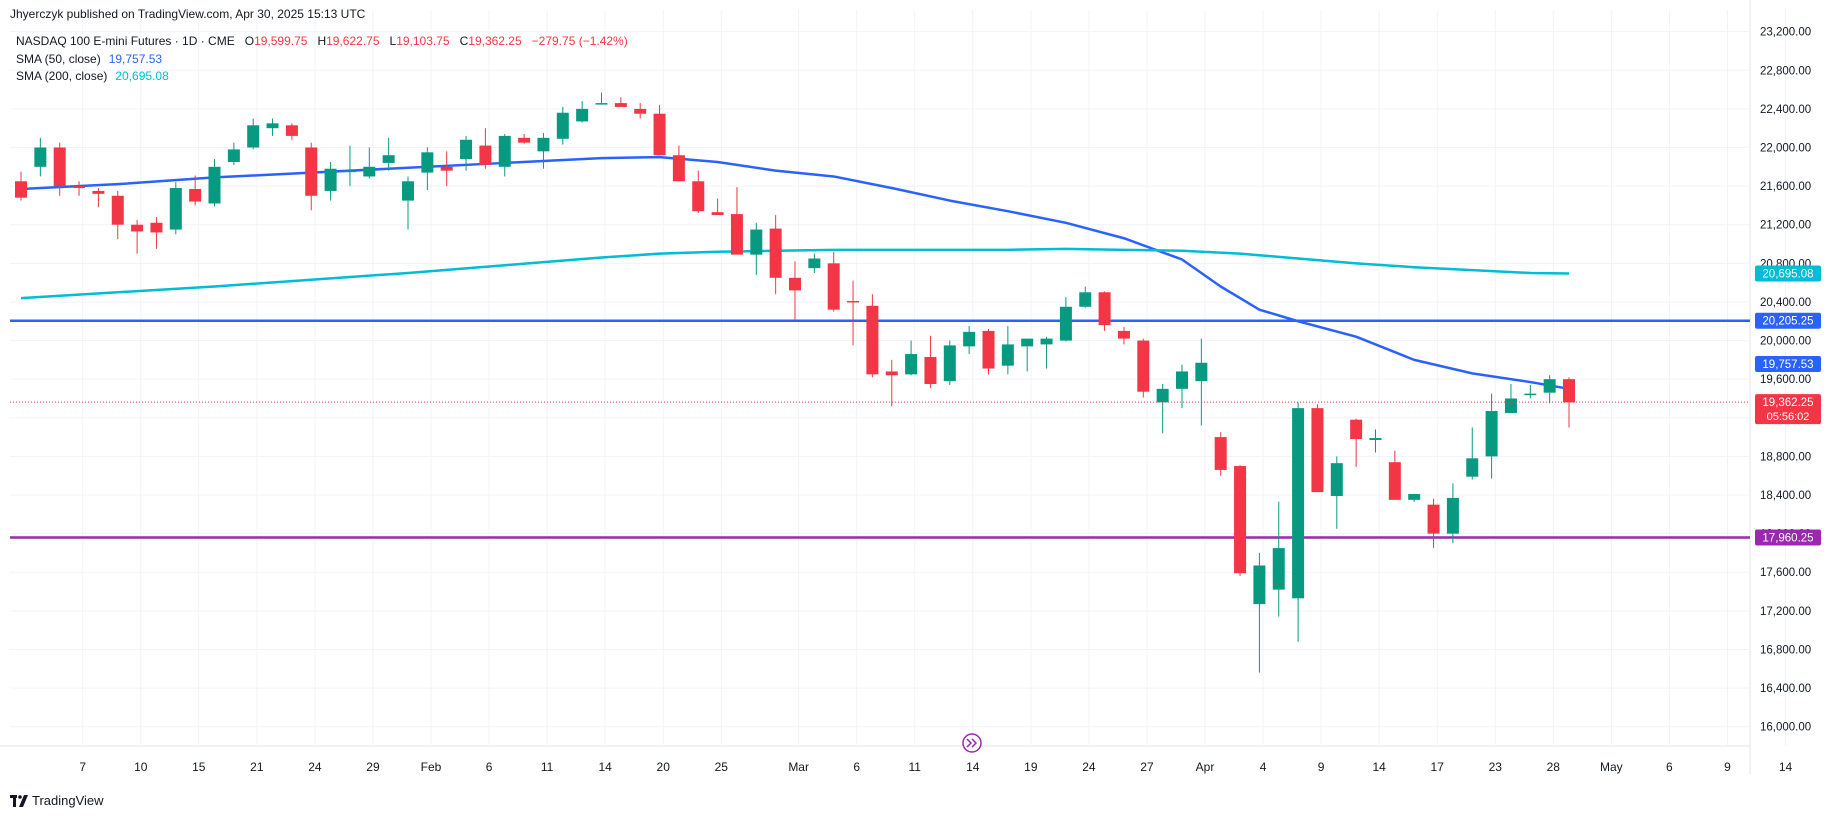 The height and width of the screenshot is (819, 1835). What do you see at coordinates (322, 77) in the screenshot?
I see `sma200-row: SMA (200, close) 20,695.08` at bounding box center [322, 77].